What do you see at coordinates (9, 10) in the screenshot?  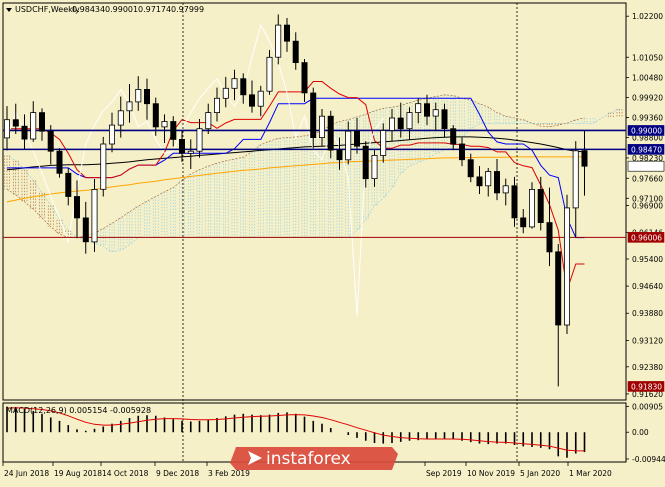 I see `dropdown-arrow-icon` at bounding box center [9, 10].